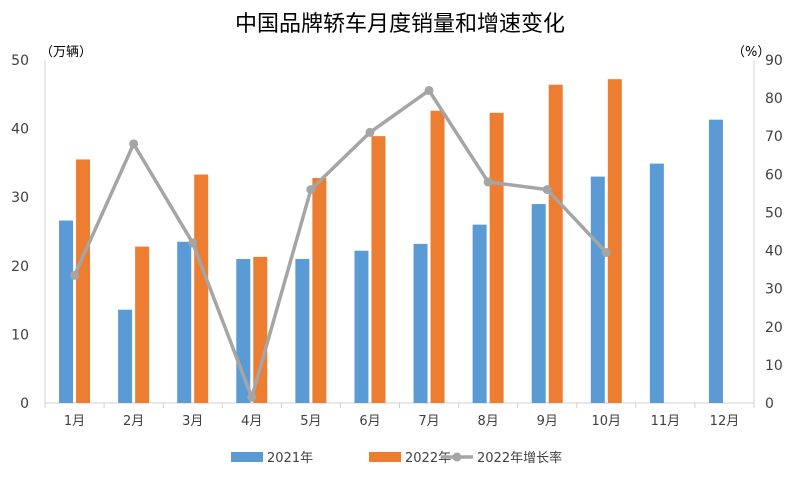 The height and width of the screenshot is (479, 800). I want to click on x-axis-category-label: 4月, so click(251, 421).